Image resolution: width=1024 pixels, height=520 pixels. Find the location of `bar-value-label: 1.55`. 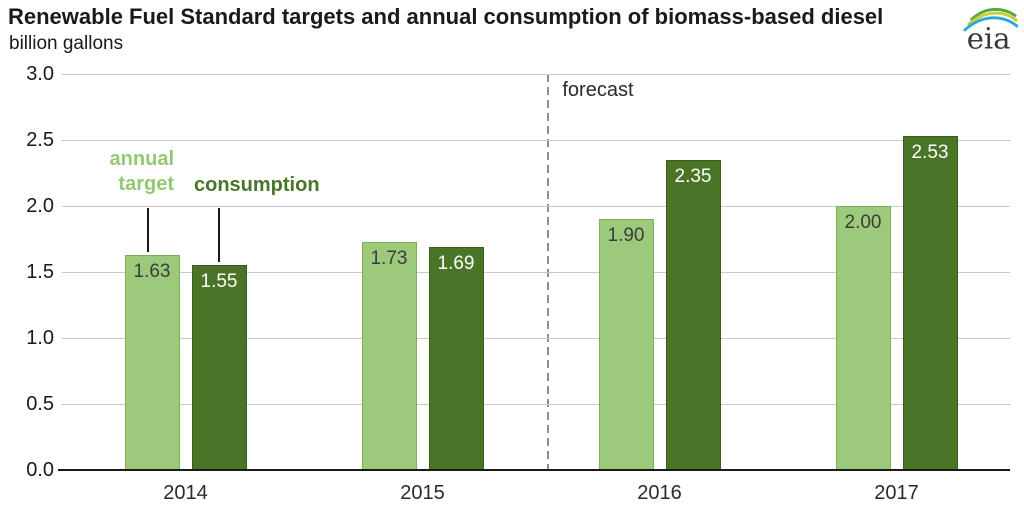

bar-value-label: 1.55 is located at coordinates (219, 282).